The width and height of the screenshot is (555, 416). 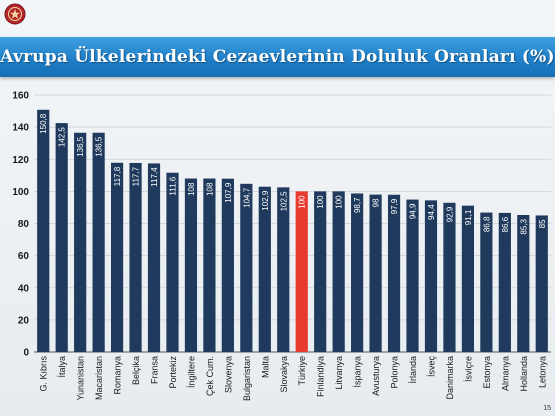 What do you see at coordinates (136, 370) in the screenshot?
I see `x-tick-label: Belçika` at bounding box center [136, 370].